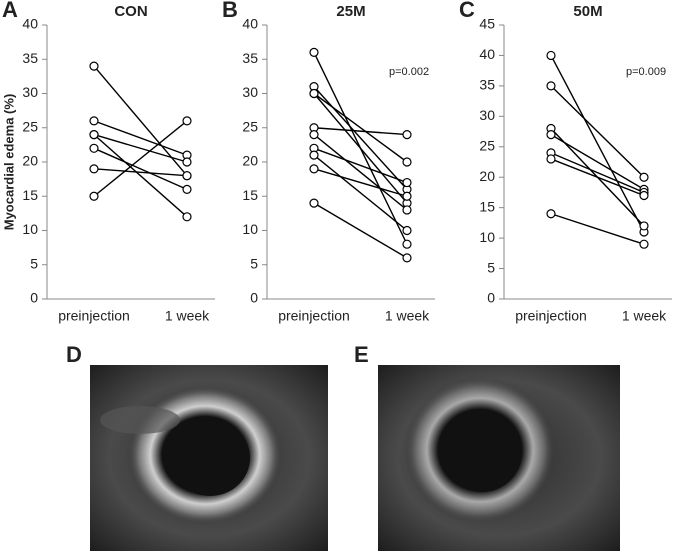 The height and width of the screenshot is (551, 685). Describe the element at coordinates (499, 458) in the screenshot. I see `mri-image-e` at that location.